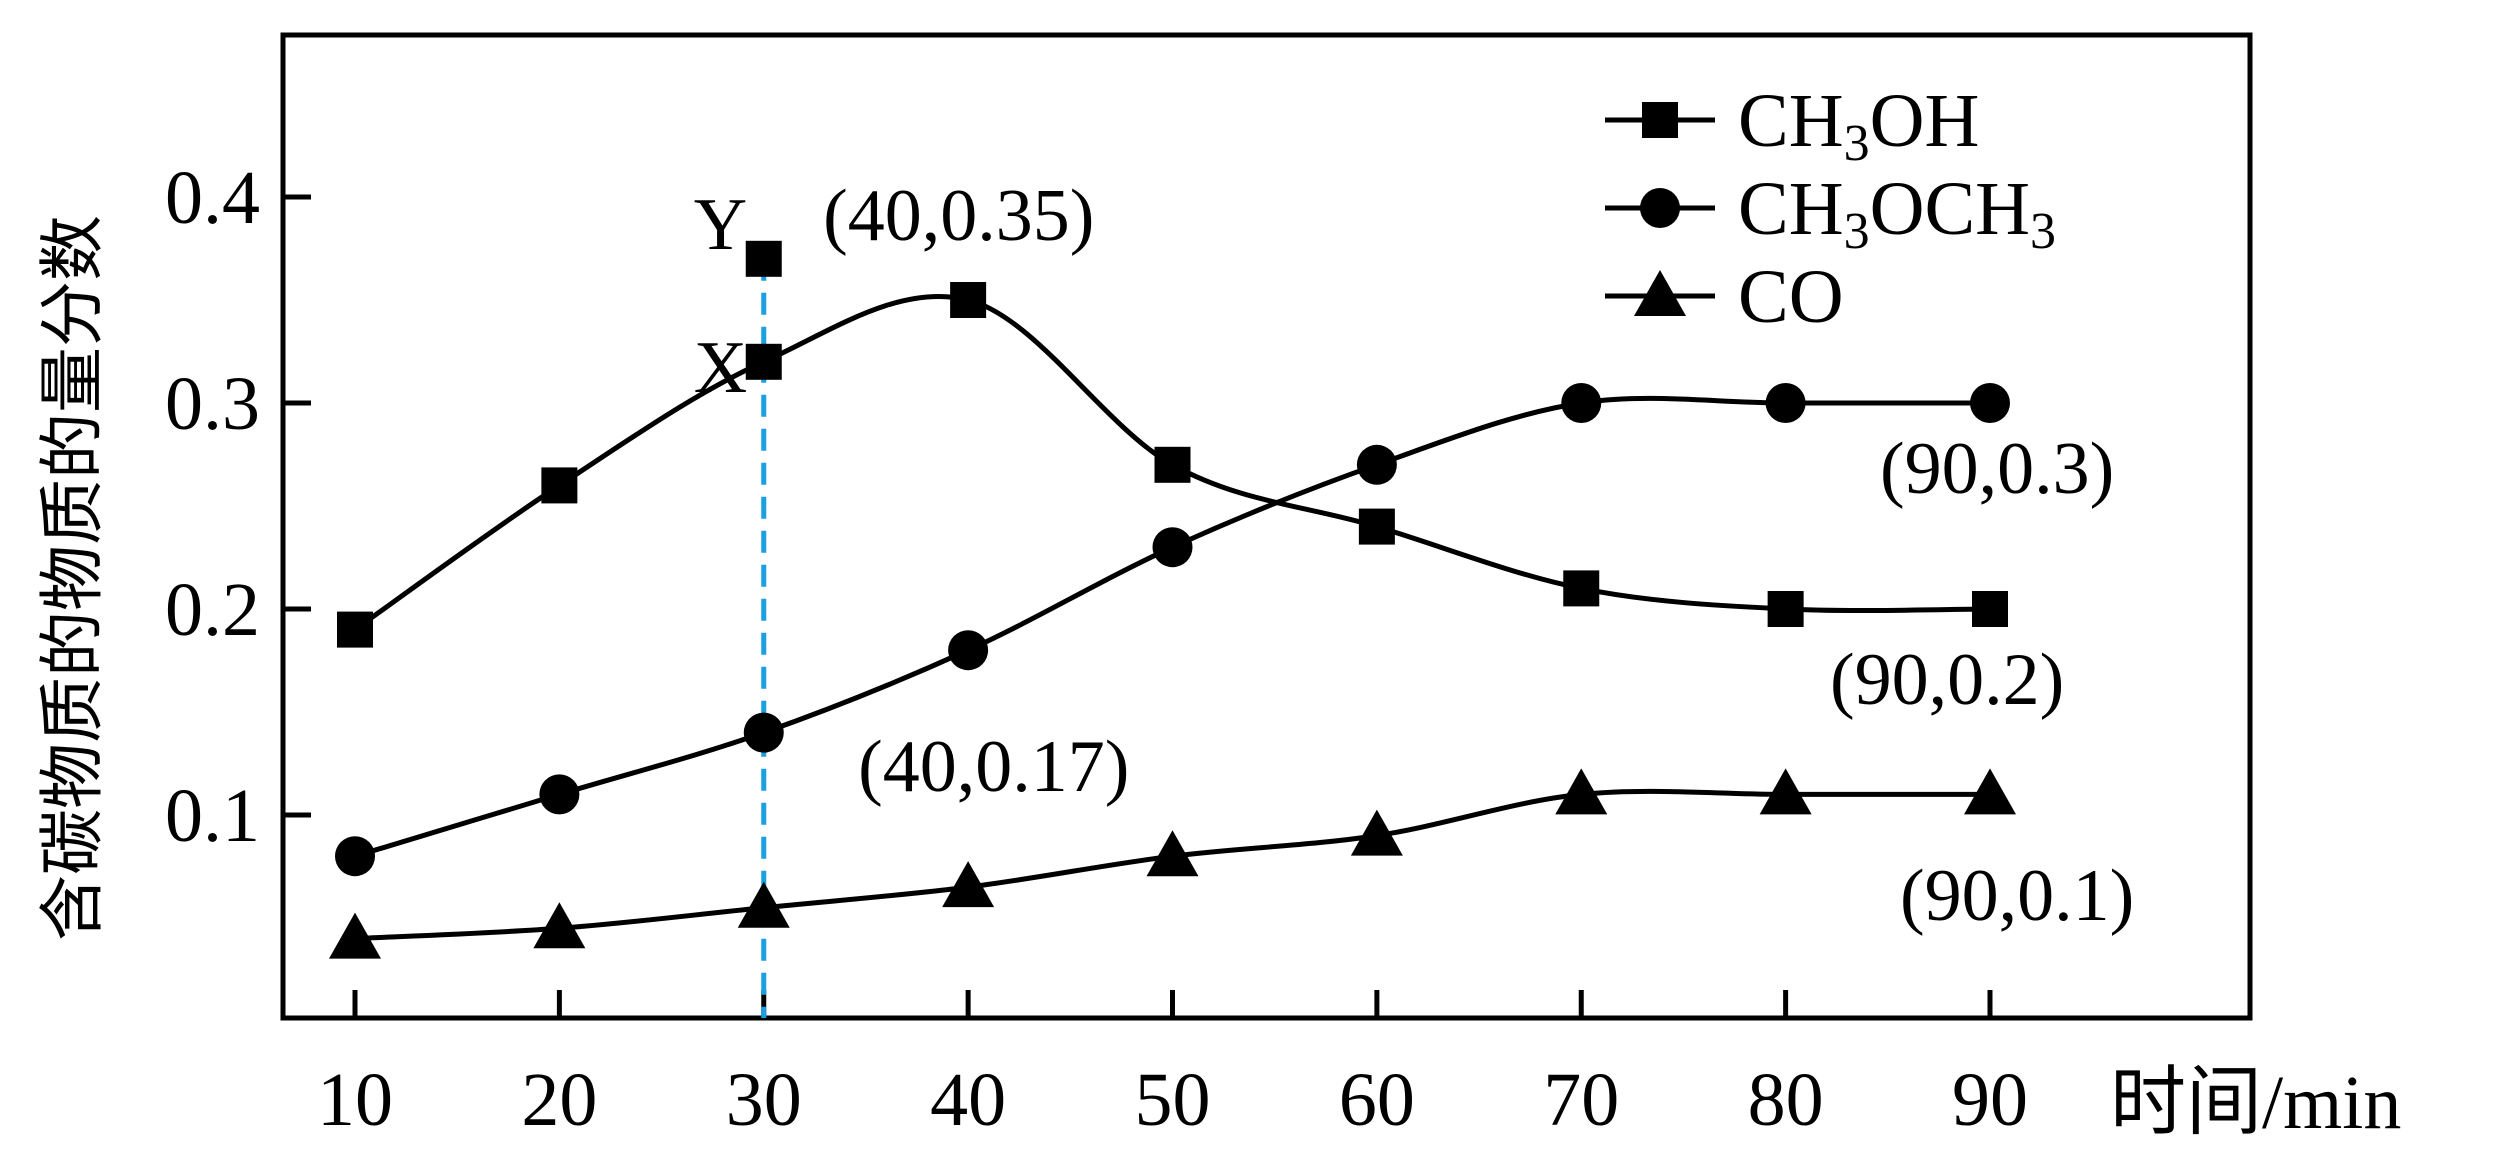  What do you see at coordinates (968, 1100) in the screenshot?
I see `x-tick-label: 40` at bounding box center [968, 1100].